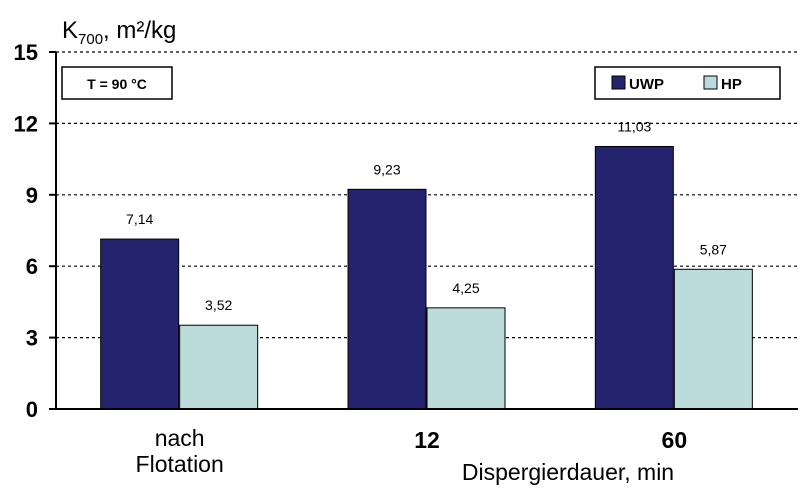 The image size is (803, 491). Describe the element at coordinates (710, 82) in the screenshot. I see `legend-swatch-hp` at that location.